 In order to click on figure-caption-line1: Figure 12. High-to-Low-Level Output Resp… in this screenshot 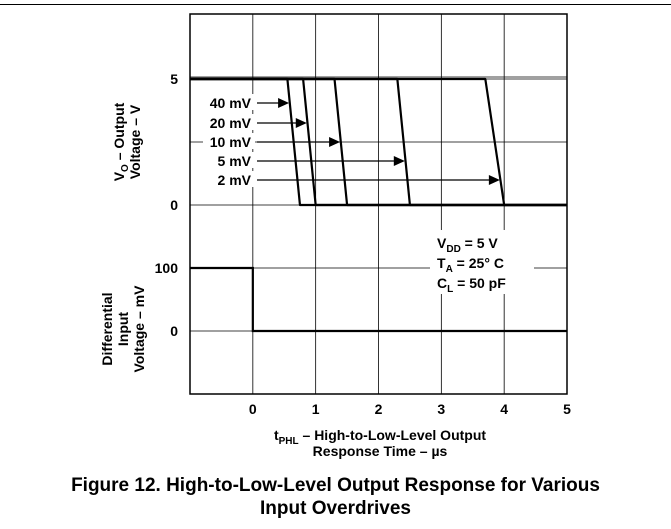, I will do `click(335, 485)`.